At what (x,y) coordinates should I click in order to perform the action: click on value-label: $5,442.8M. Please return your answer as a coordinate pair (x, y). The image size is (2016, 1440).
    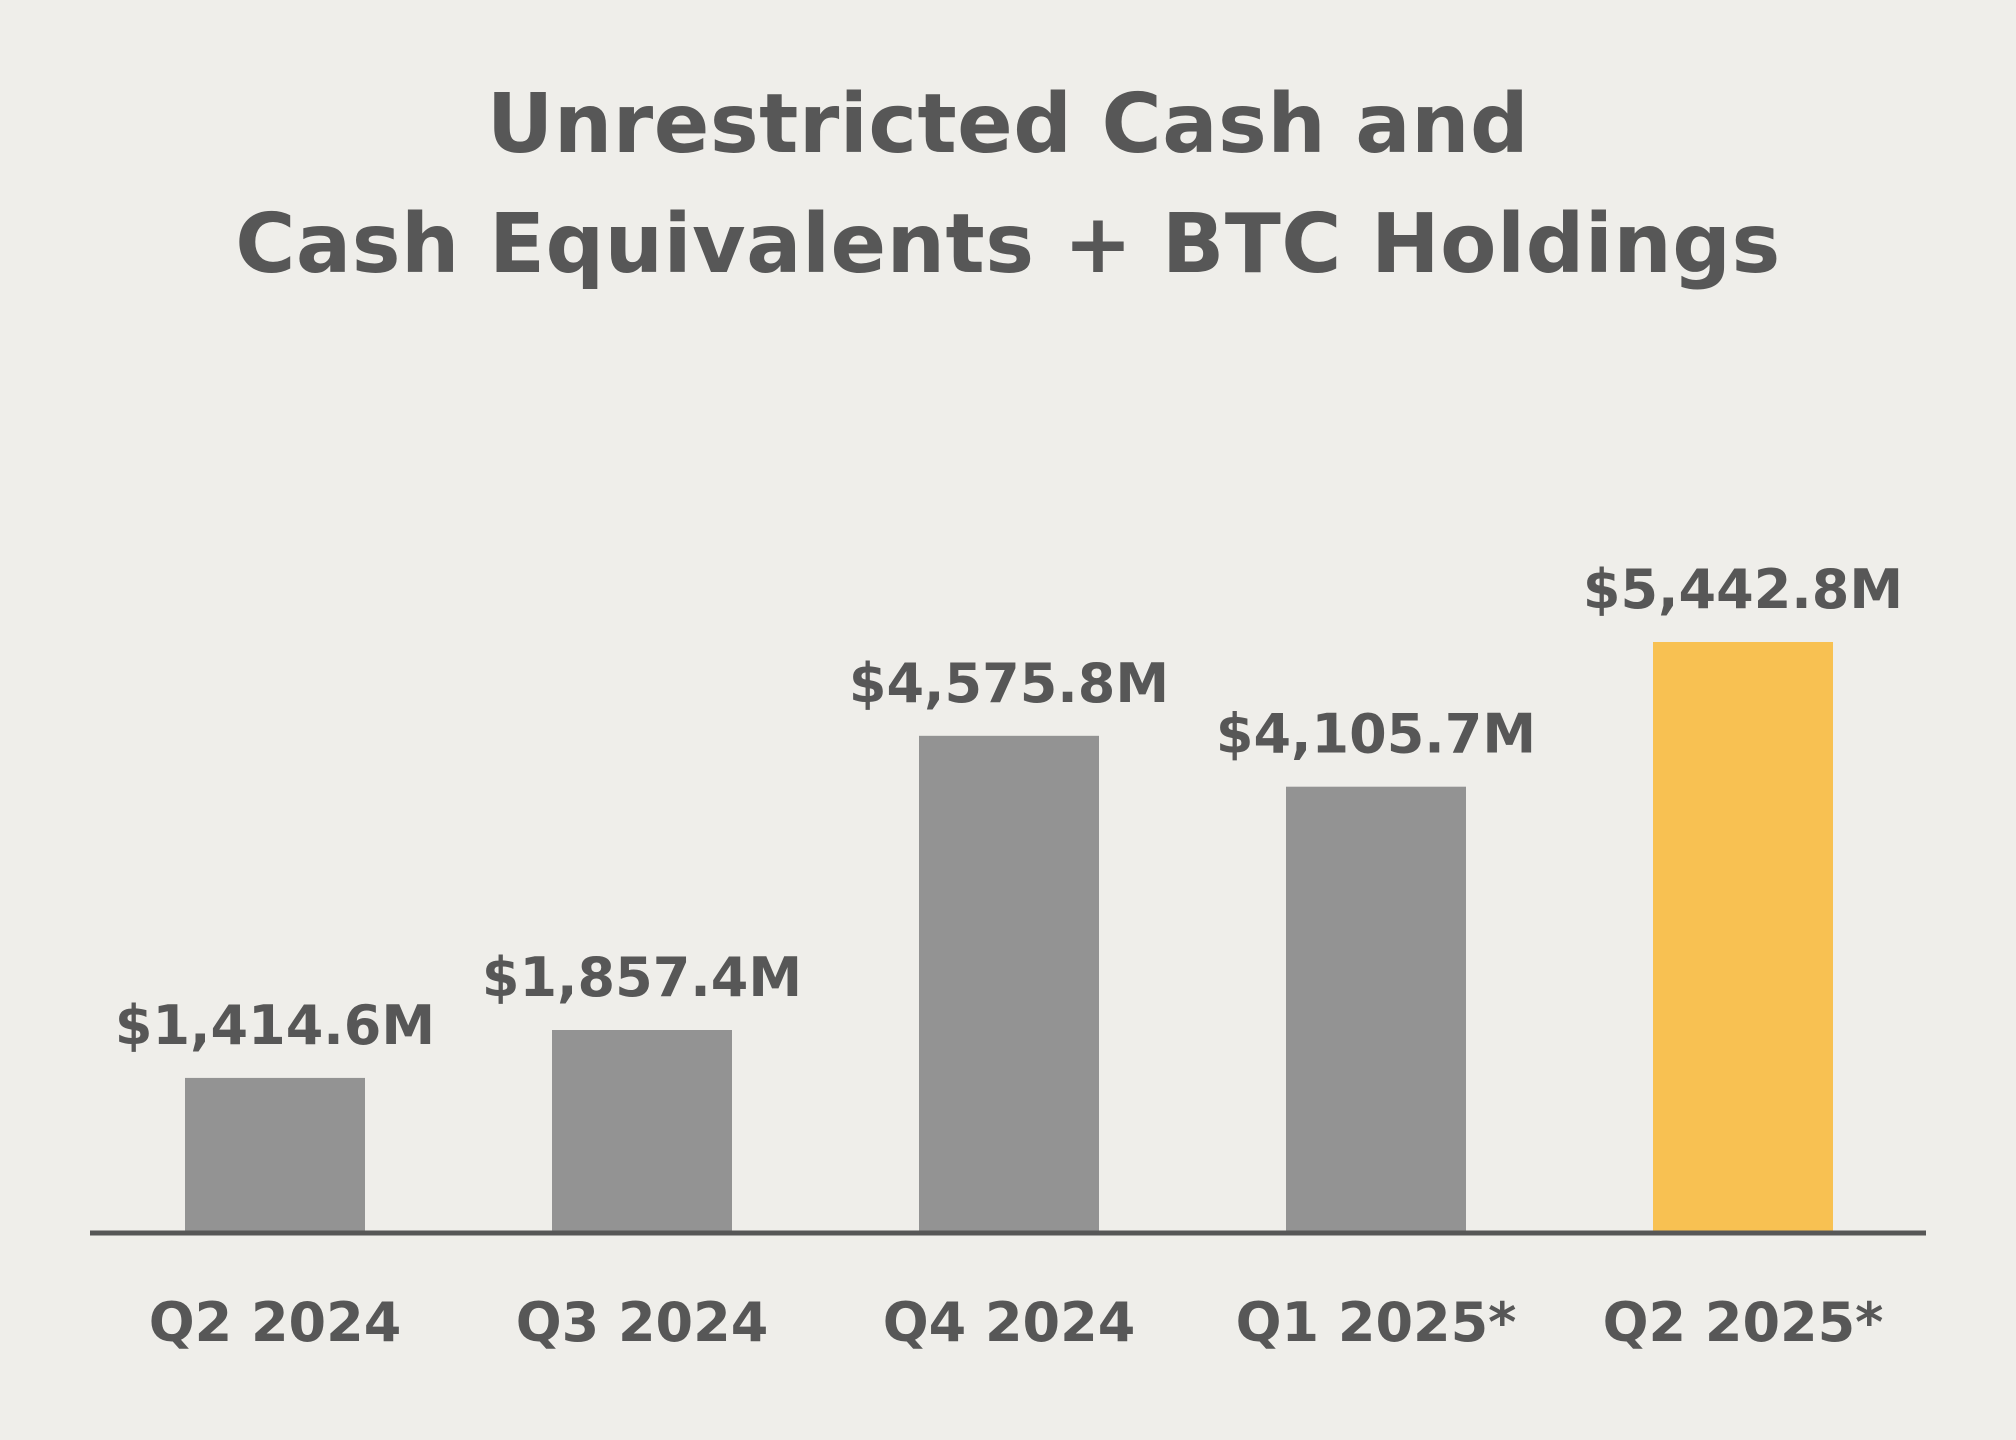
    Looking at the image, I should click on (1743, 589).